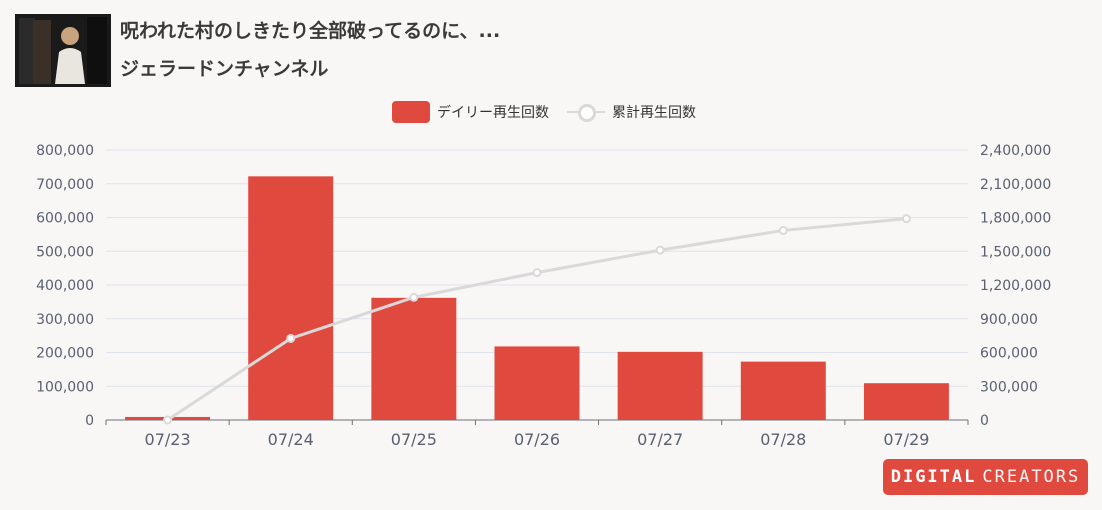 This screenshot has height=510, width=1102. What do you see at coordinates (65, 354) in the screenshot?
I see `y-left-tick-label: 200,000` at bounding box center [65, 354].